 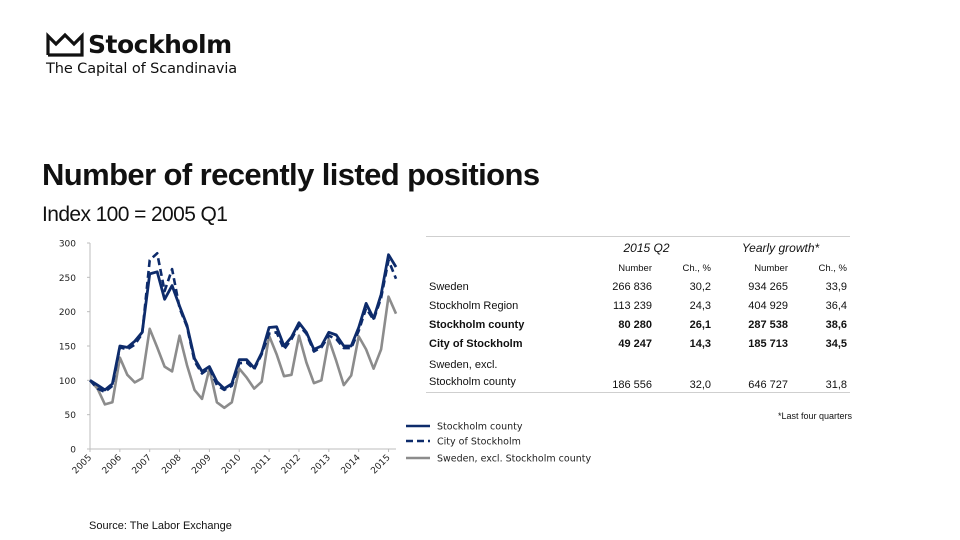 What do you see at coordinates (780, 247) in the screenshot?
I see `group-header-yearly-growth: Yearly growth*` at bounding box center [780, 247].